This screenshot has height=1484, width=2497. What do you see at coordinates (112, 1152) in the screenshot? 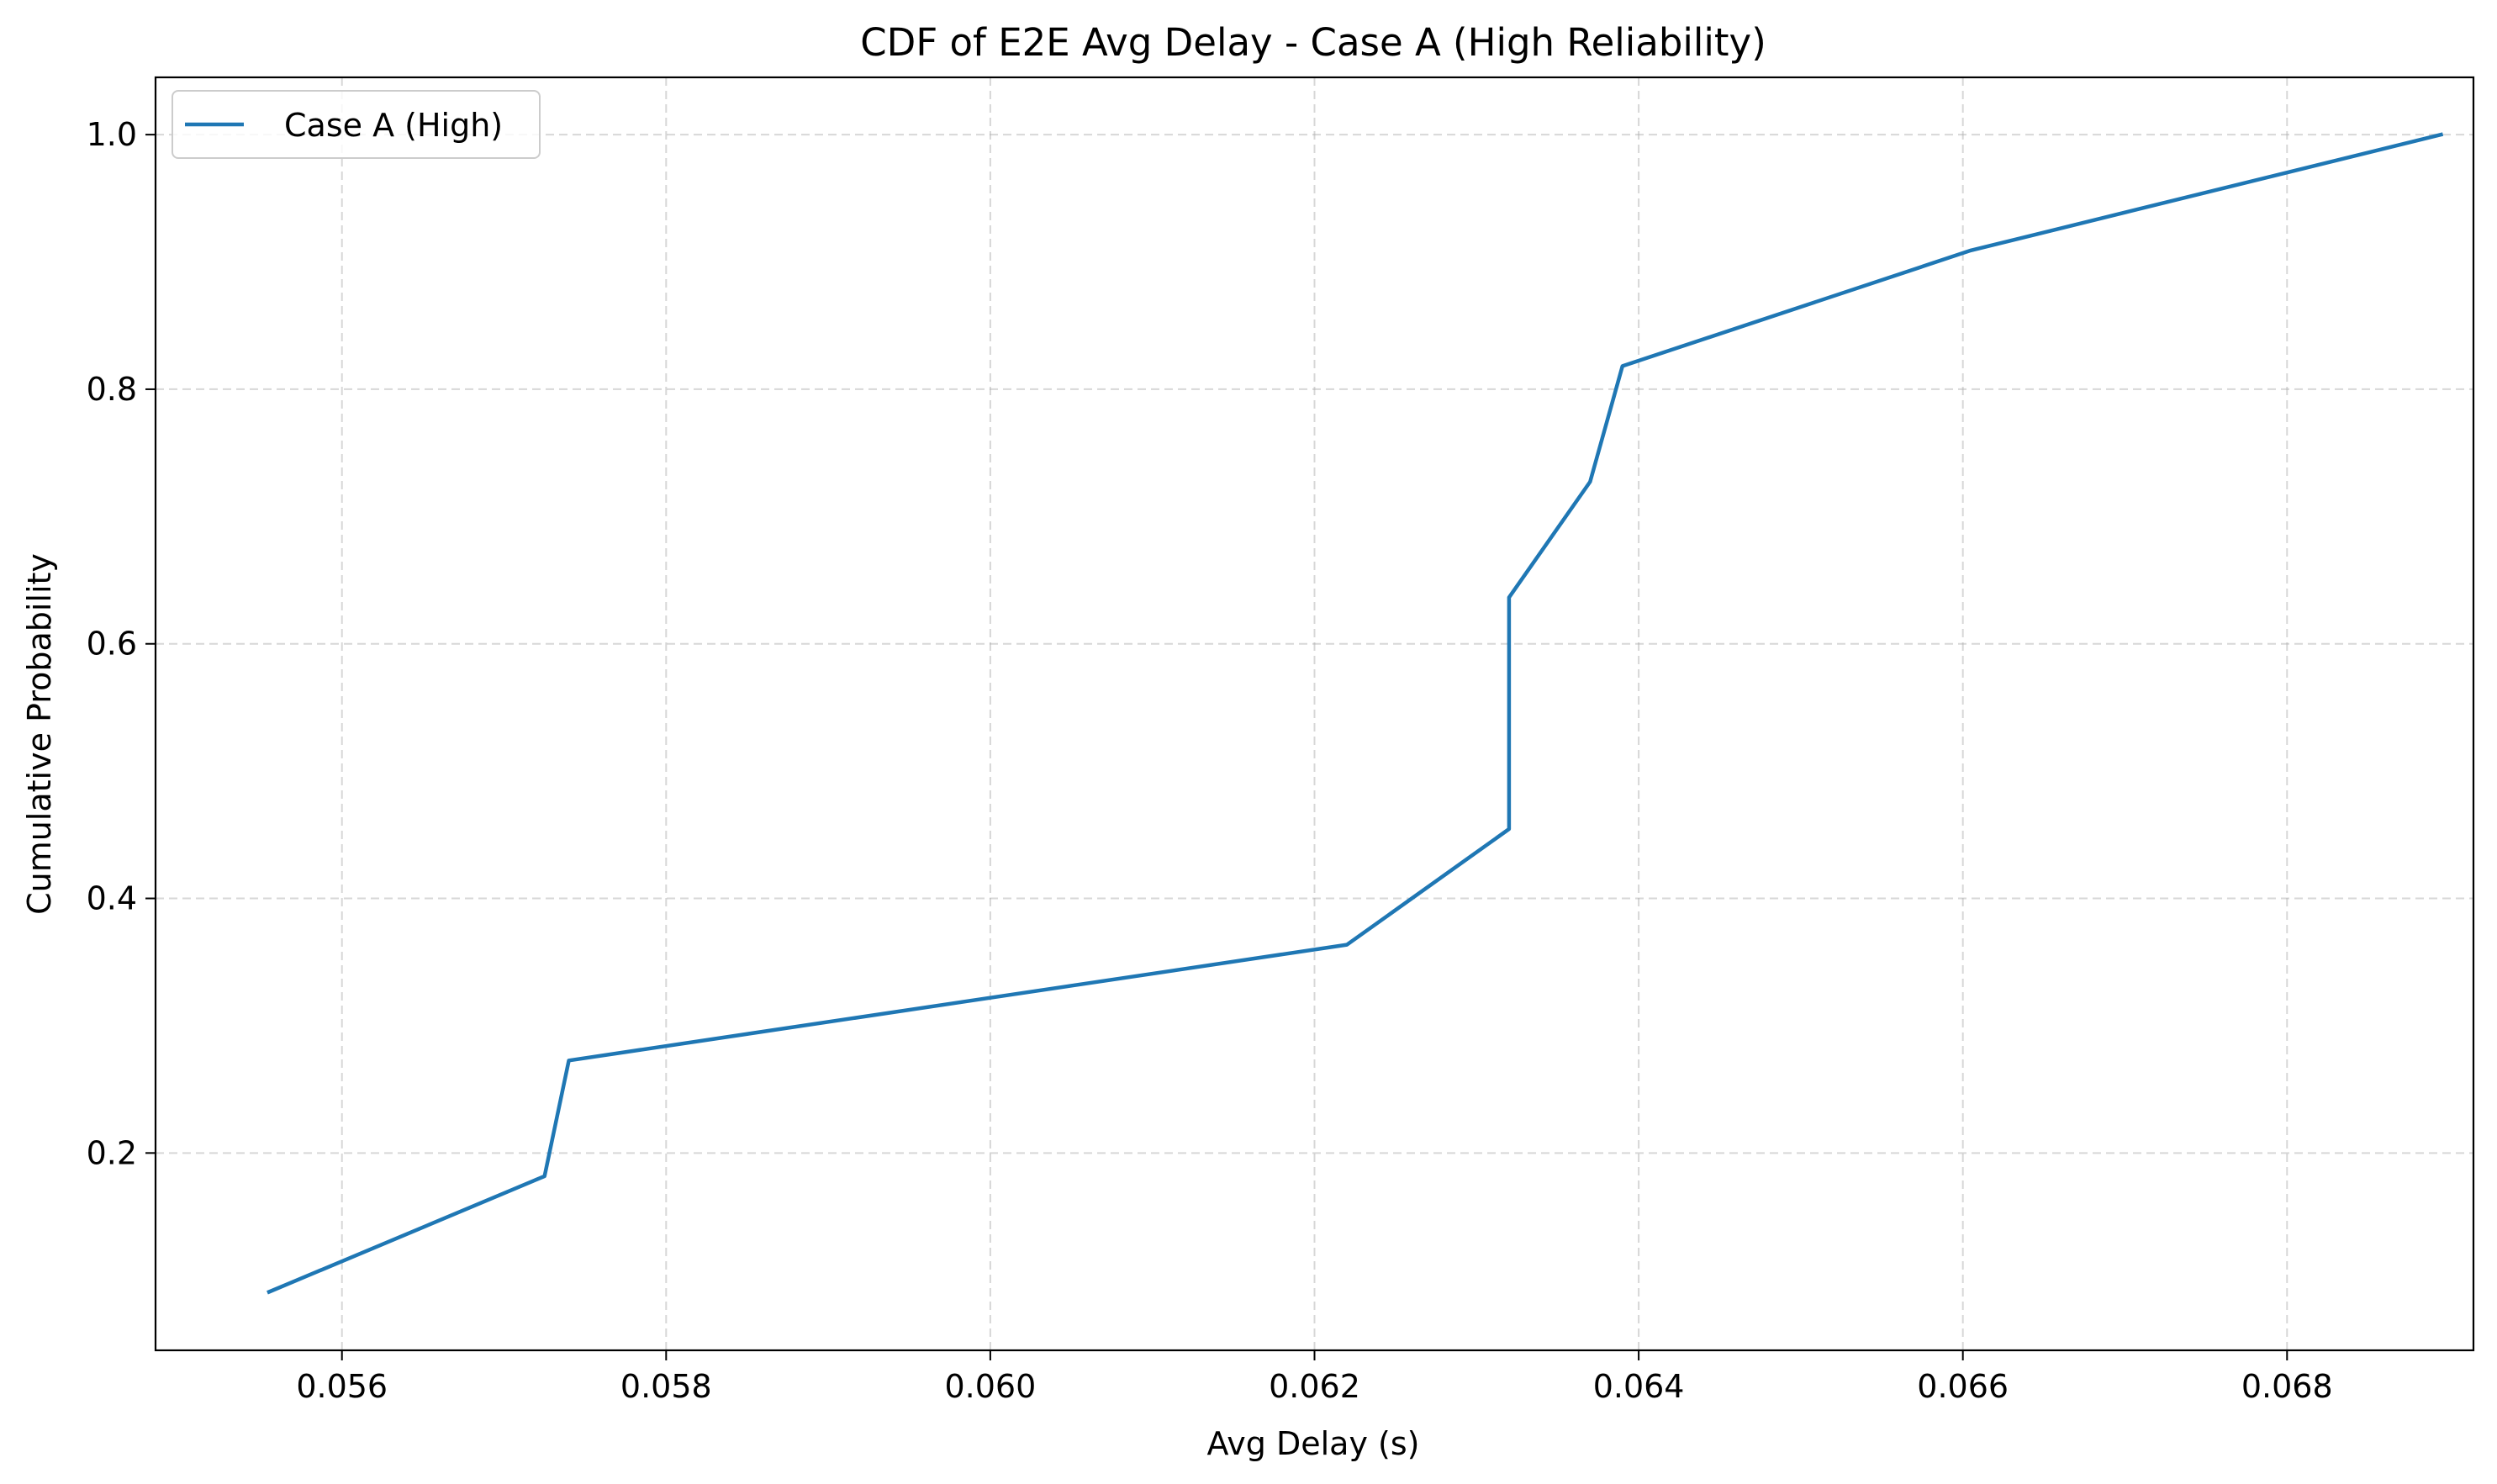
I see `y-tick-label: 0.2` at bounding box center [112, 1152].